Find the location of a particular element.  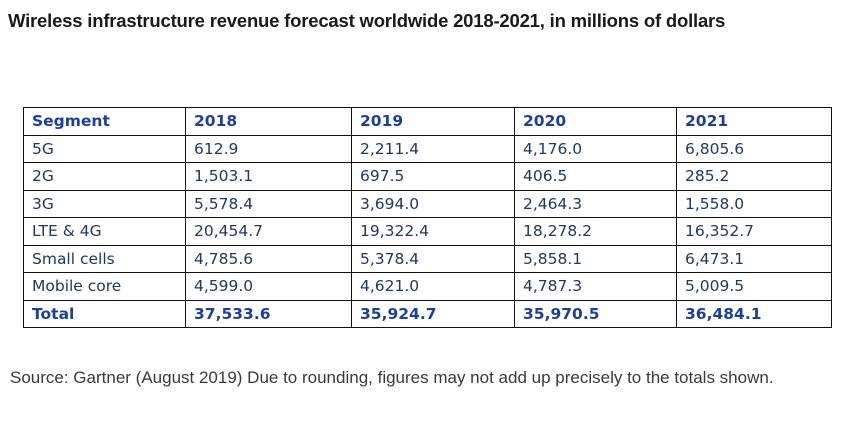

segment-cell: LTE & 4G is located at coordinates (104, 231).